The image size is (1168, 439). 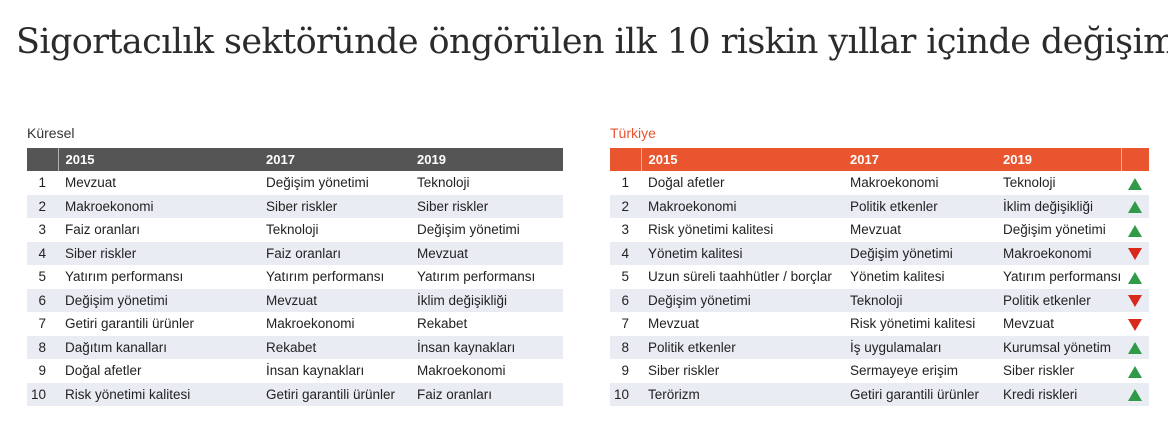 I want to click on risk-2015-cell: Yönetim kalitesi, so click(x=742, y=253).